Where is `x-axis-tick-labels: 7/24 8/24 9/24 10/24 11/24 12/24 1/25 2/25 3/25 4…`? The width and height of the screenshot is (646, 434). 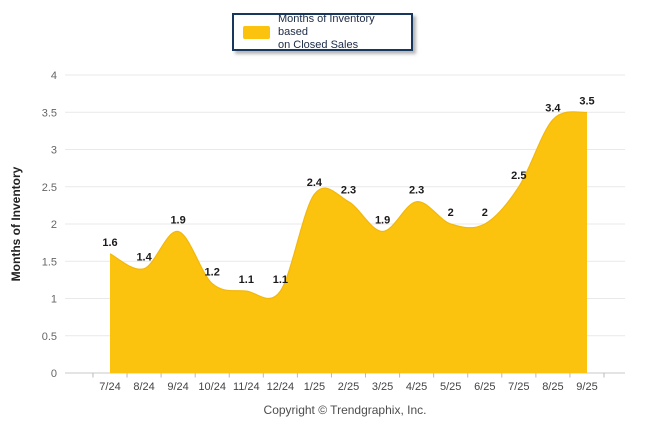 x-axis-tick-labels: 7/24 8/24 9/24 10/24 11/24 12/24 1/25 2/25 3/25 4… is located at coordinates (348, 387).